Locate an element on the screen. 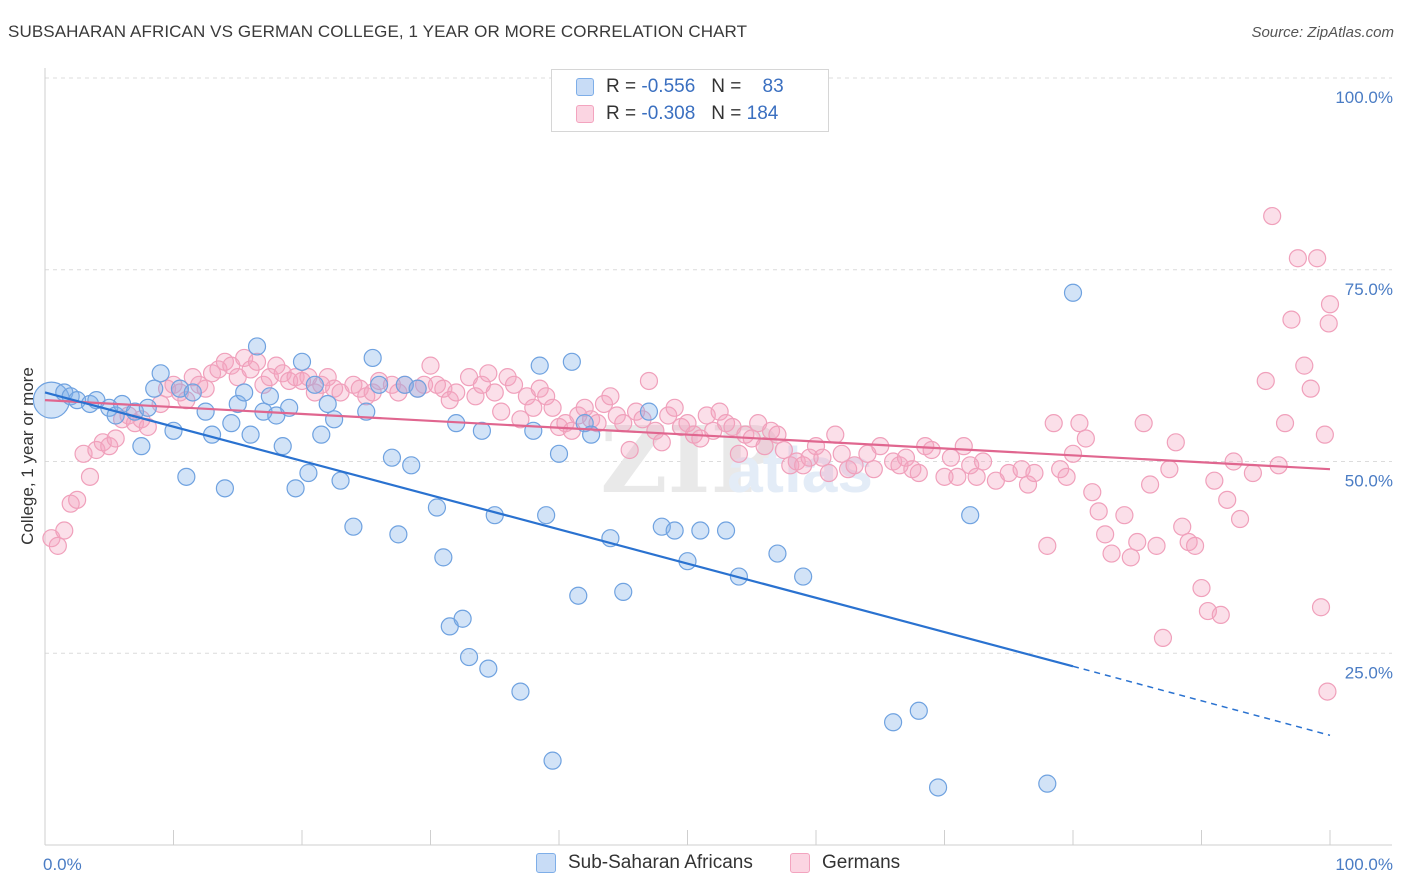  n-value: 83 is located at coordinates (773, 86).